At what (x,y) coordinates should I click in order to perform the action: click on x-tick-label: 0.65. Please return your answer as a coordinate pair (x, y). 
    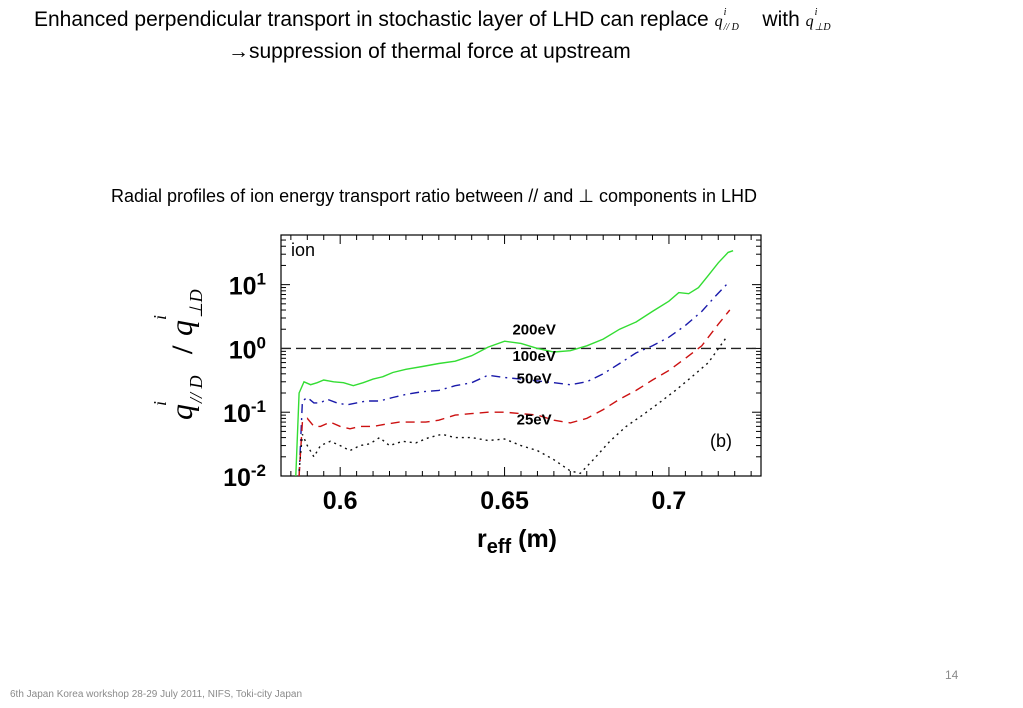
    Looking at the image, I should click on (504, 501).